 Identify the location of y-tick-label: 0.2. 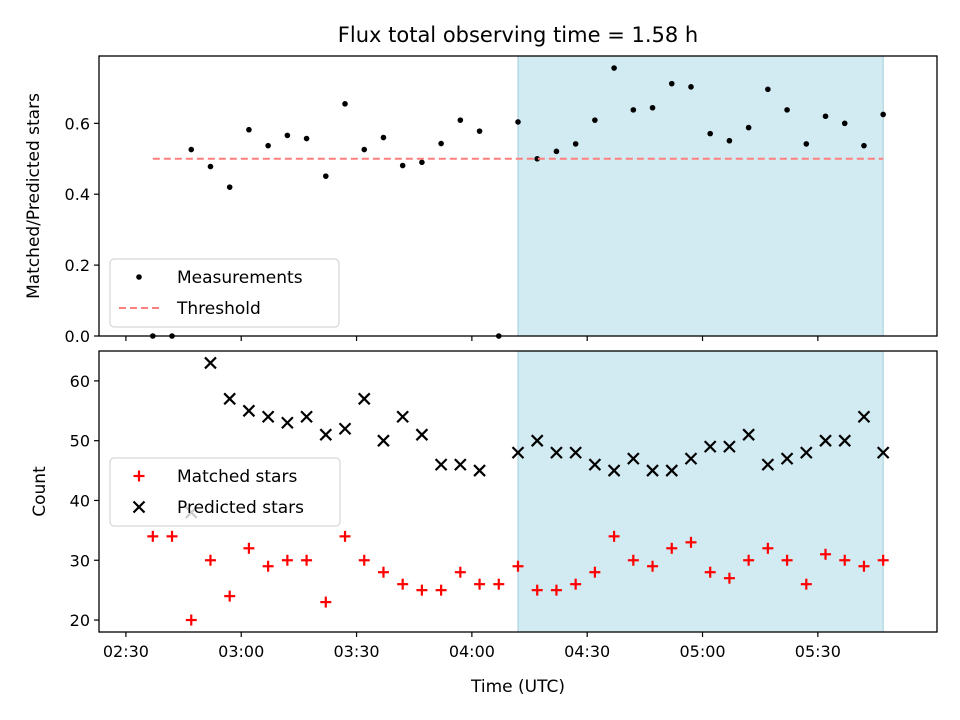
(77, 265).